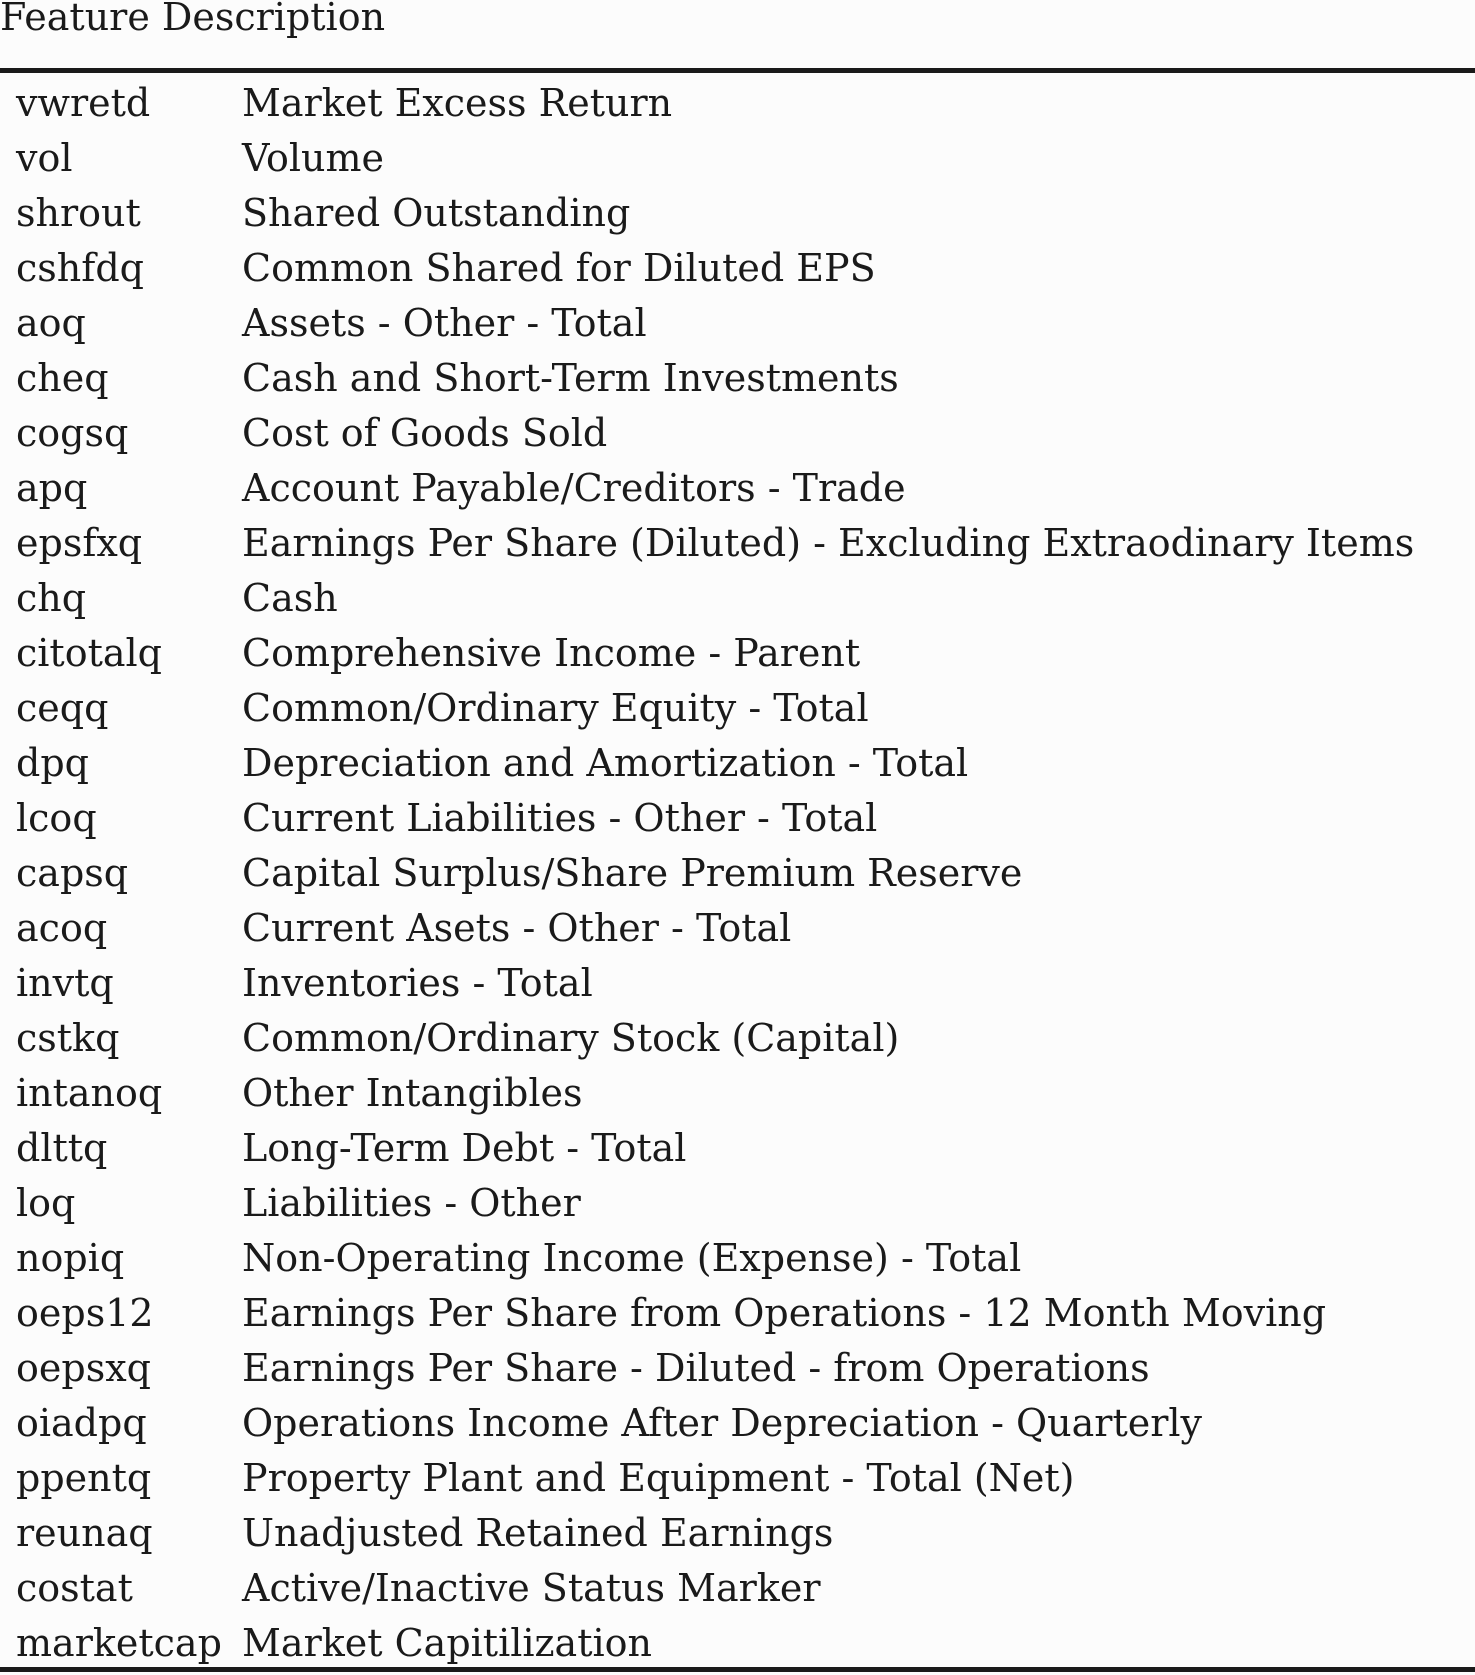 The height and width of the screenshot is (1675, 1475). Describe the element at coordinates (51, 597) in the screenshot. I see `feature-code: chq` at that location.